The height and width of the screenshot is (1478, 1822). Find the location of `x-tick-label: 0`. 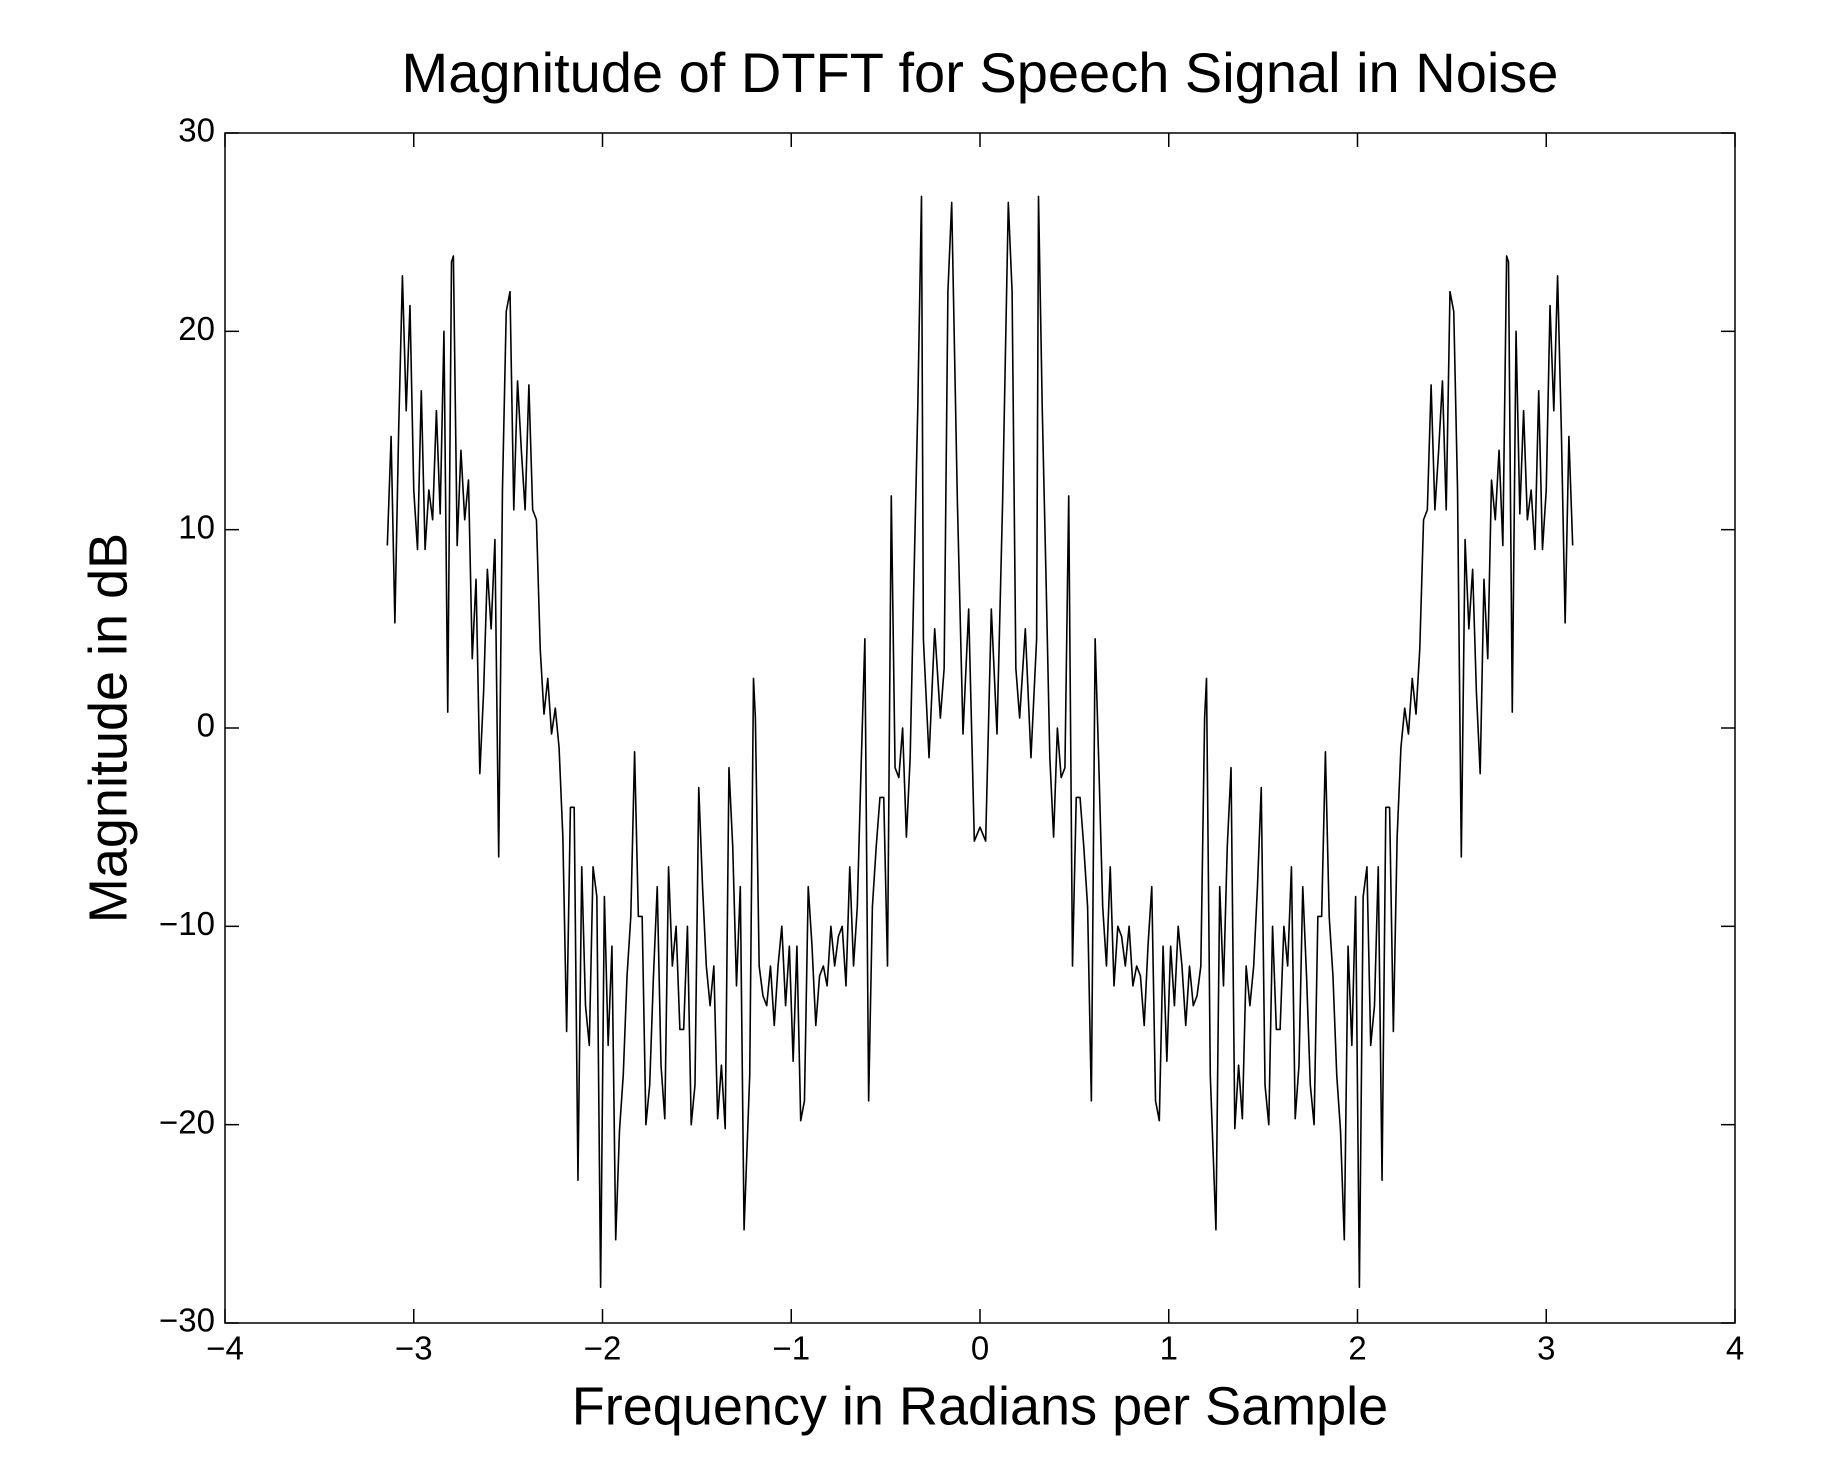

x-tick-label: 0 is located at coordinates (980, 1348).